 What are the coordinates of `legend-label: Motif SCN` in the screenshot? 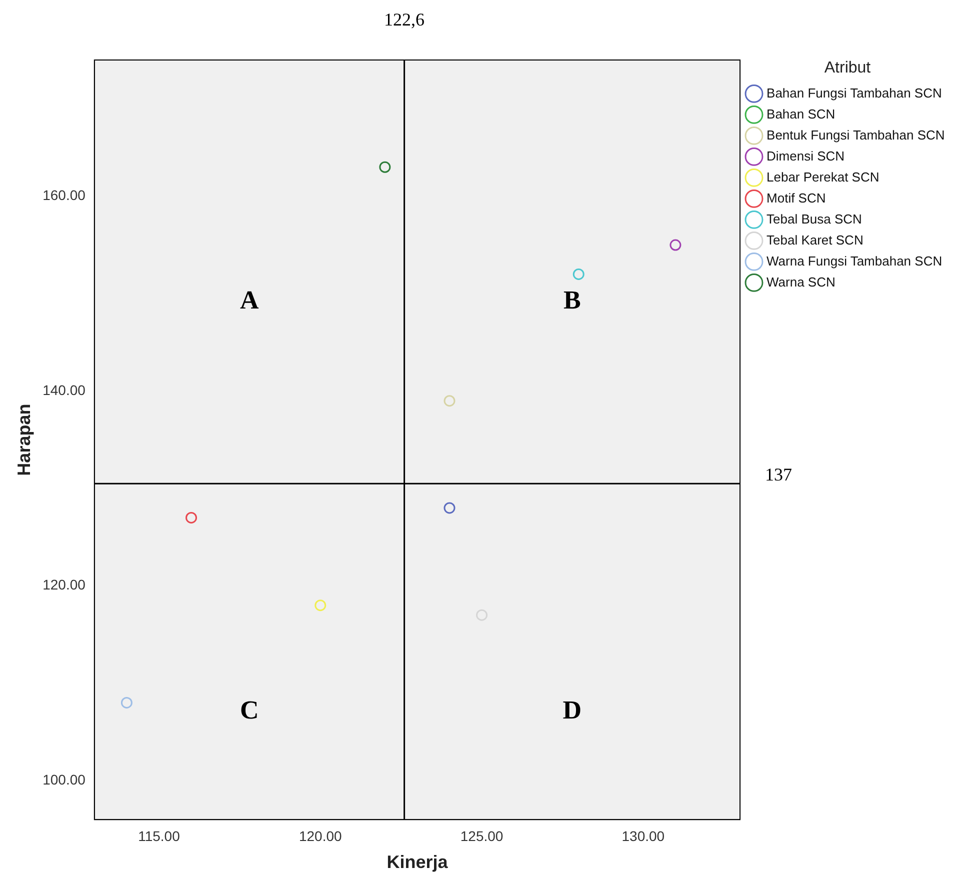 It's located at (796, 198).